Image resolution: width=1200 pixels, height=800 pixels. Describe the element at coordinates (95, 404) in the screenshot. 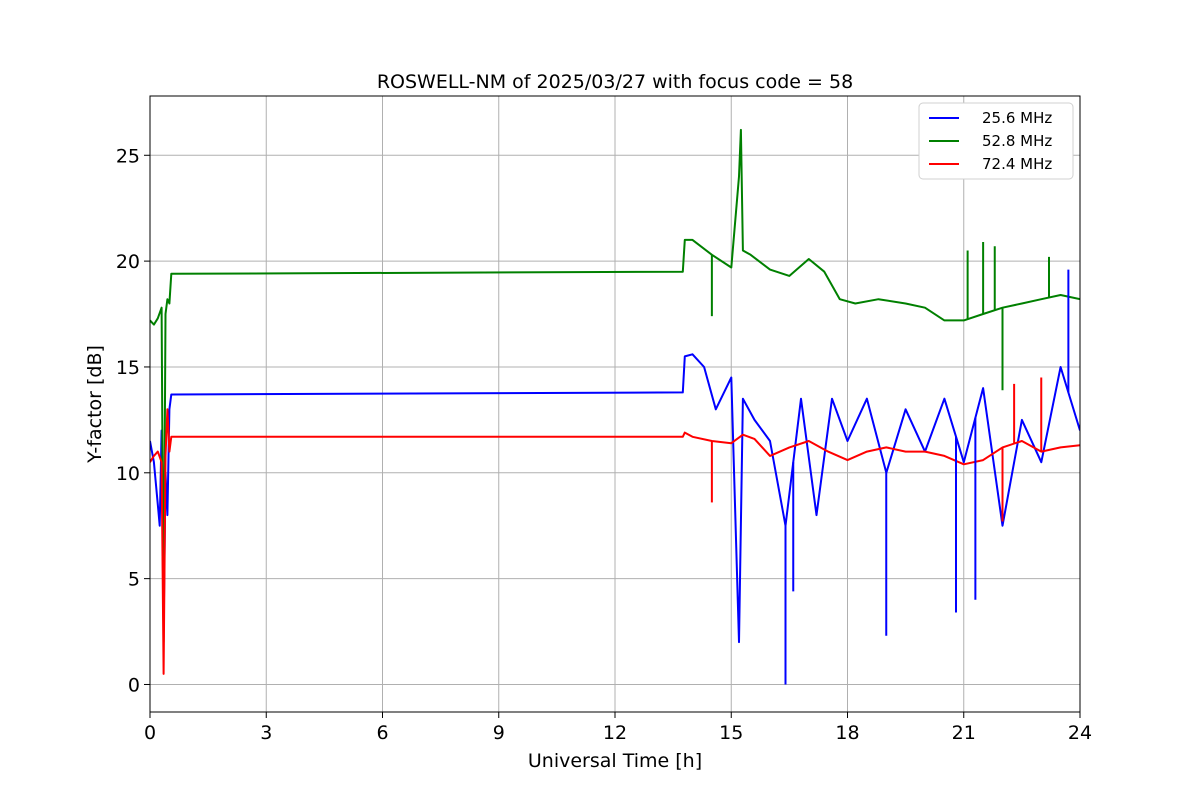

I see `y-axis-label: Y-factor [dB]` at that location.